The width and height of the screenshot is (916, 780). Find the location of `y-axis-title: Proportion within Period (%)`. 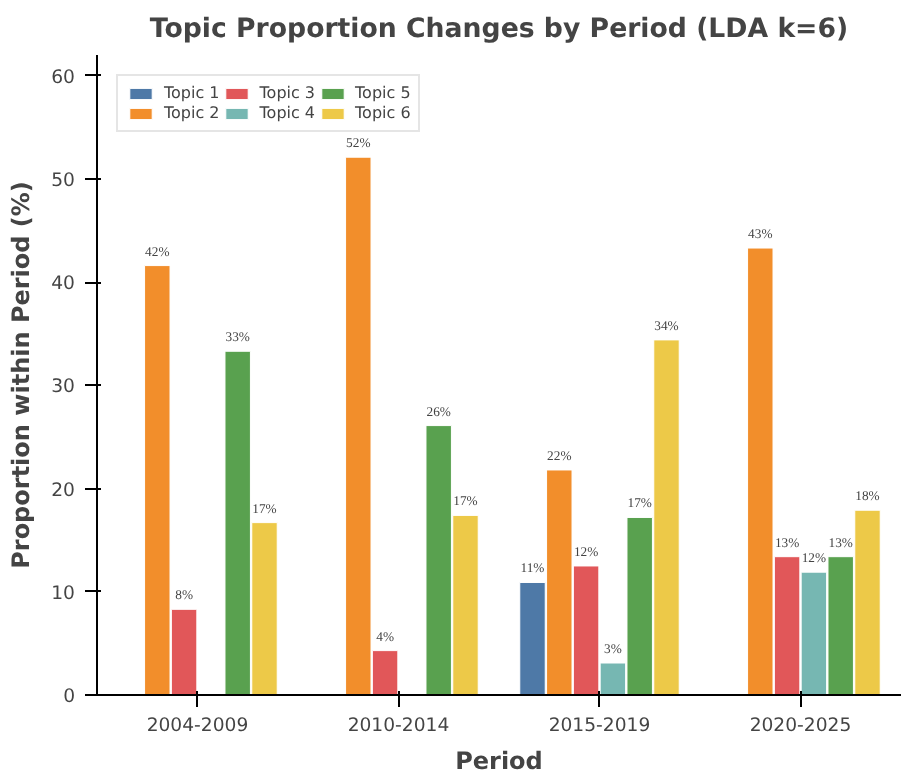

y-axis-title: Proportion within Period (%) is located at coordinates (21, 375).